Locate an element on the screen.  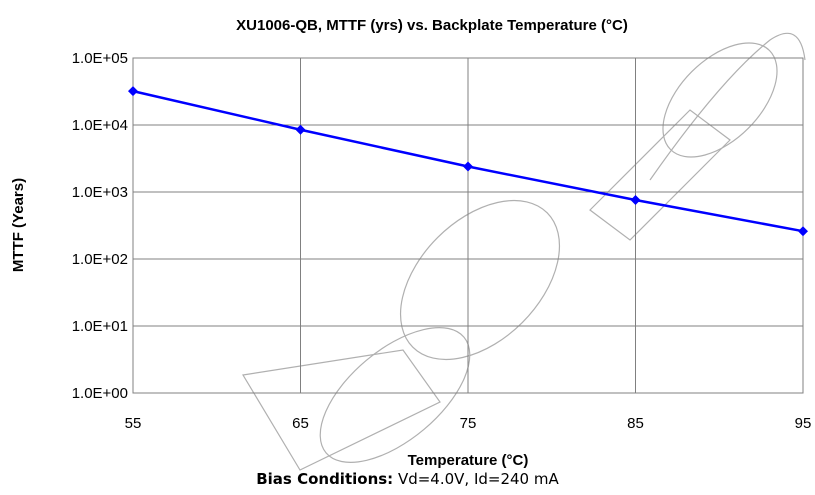
x-tick-labels: 55 65 75 85 95 is located at coordinates (468, 423).